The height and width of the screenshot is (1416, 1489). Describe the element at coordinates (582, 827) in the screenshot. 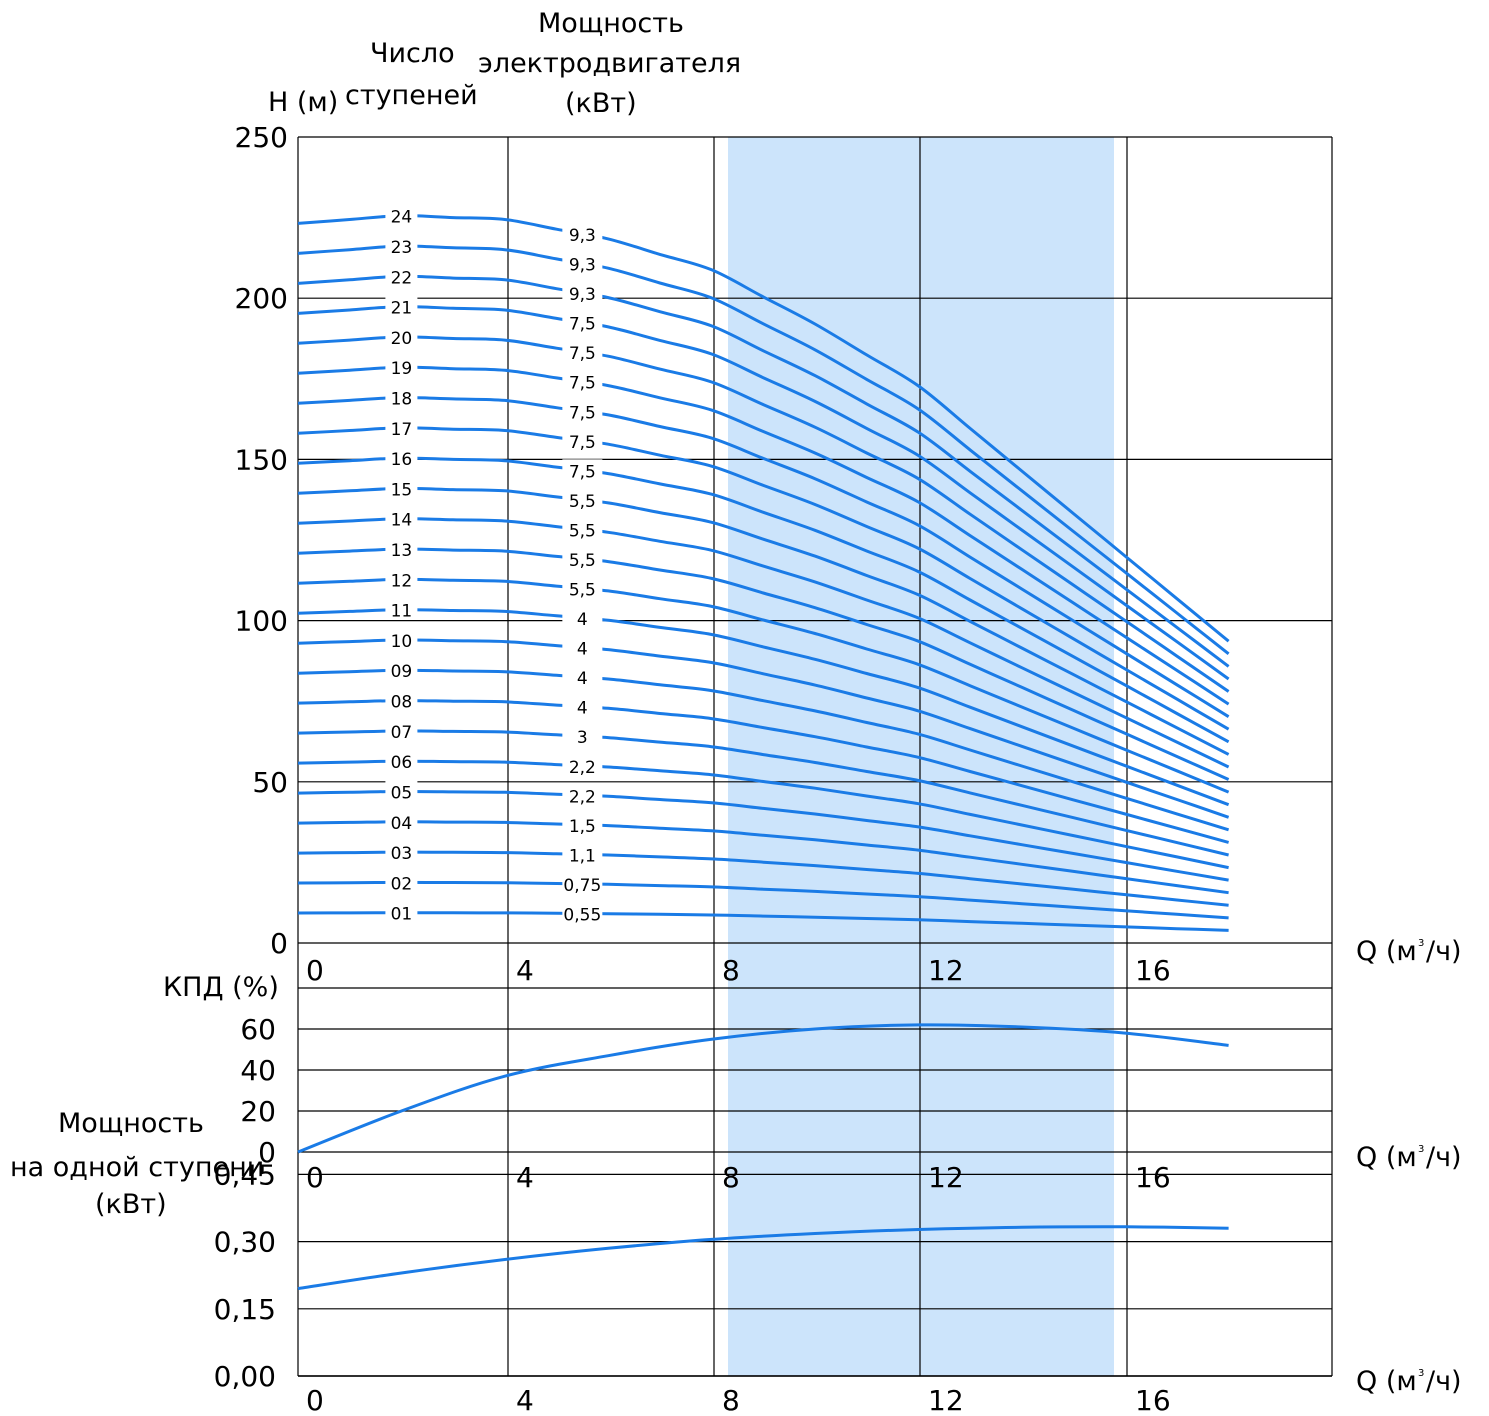

I see `power-label: 1,5` at that location.